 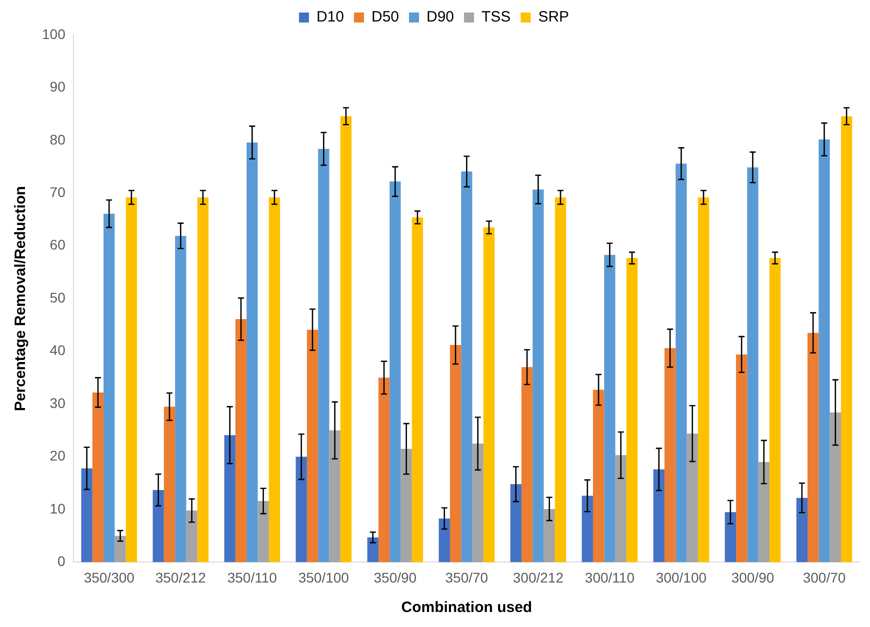 What do you see at coordinates (440, 17) in the screenshot?
I see `legend-label: D90` at bounding box center [440, 17].